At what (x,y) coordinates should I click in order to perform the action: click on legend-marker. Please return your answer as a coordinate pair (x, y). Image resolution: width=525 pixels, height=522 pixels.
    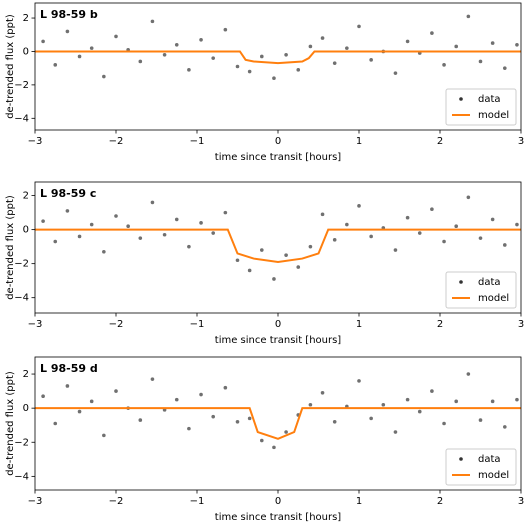
    Looking at the image, I should click on (461, 99).